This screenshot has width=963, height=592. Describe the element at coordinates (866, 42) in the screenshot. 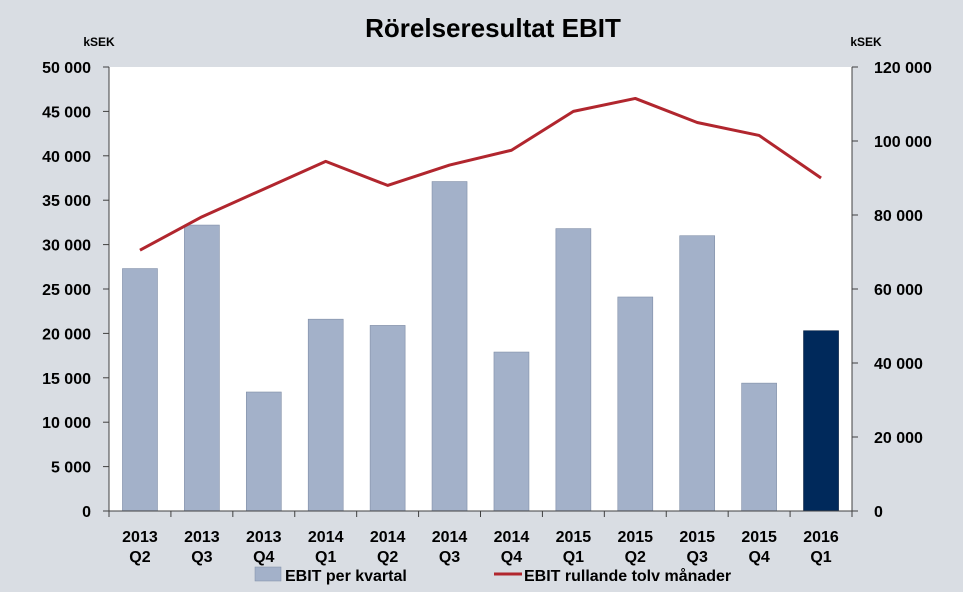

I see `right-axis-unit: kSEK` at that location.